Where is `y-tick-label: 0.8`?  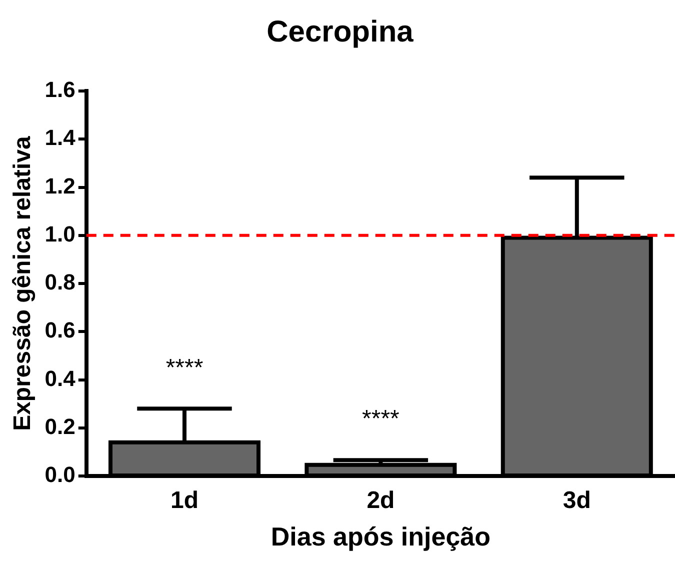
y-tick-label: 0.8 is located at coordinates (60, 282).